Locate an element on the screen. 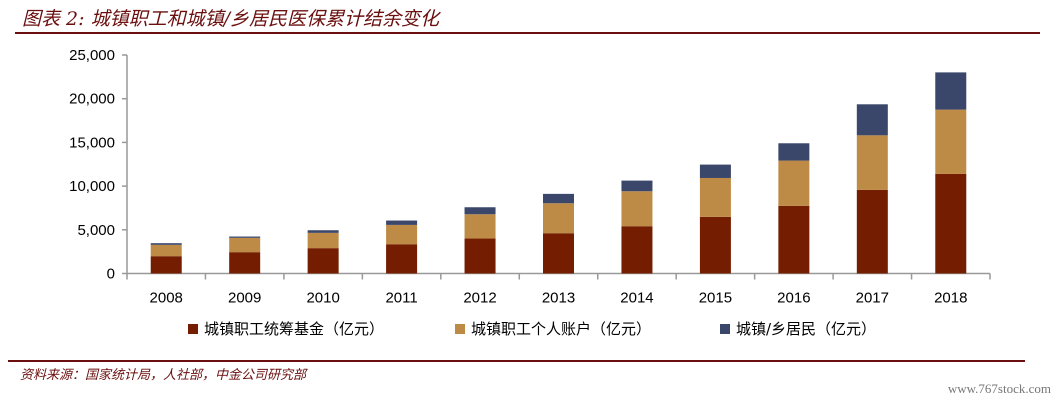 The width and height of the screenshot is (1061, 403). x-tick-label: 2017 is located at coordinates (872, 298).